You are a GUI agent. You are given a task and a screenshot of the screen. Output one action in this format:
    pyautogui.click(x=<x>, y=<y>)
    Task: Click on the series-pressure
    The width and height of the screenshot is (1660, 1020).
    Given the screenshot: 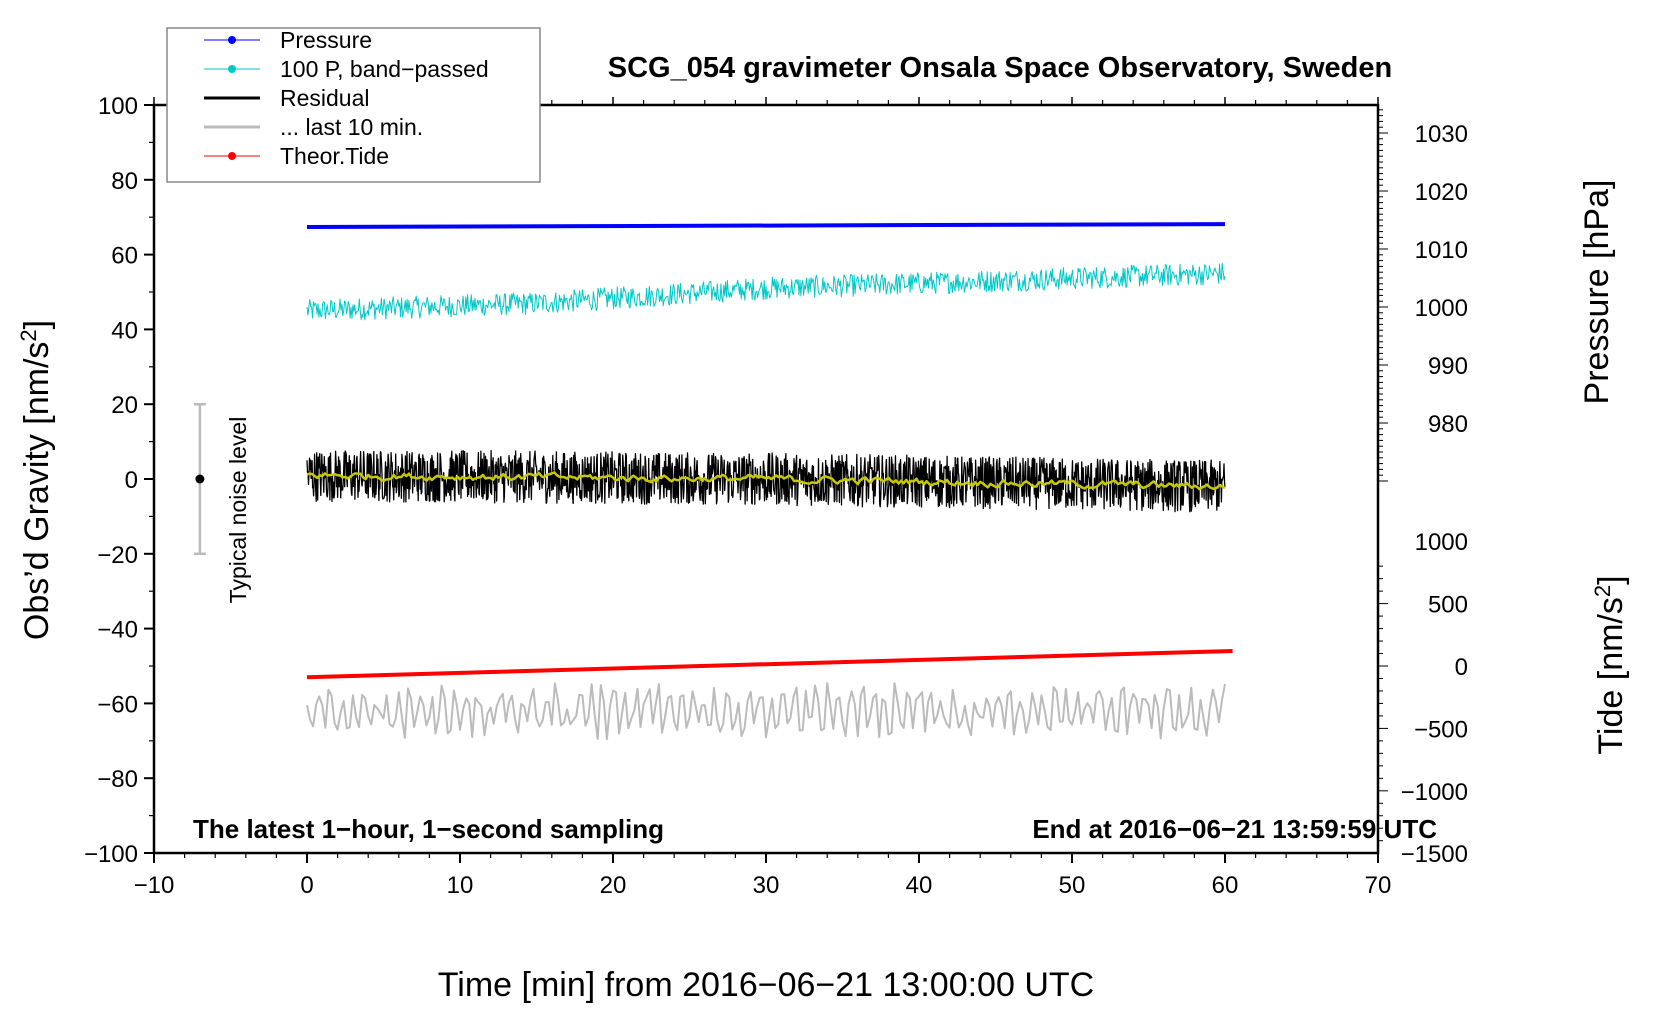 What is the action you would take?
    pyautogui.click(x=766, y=225)
    